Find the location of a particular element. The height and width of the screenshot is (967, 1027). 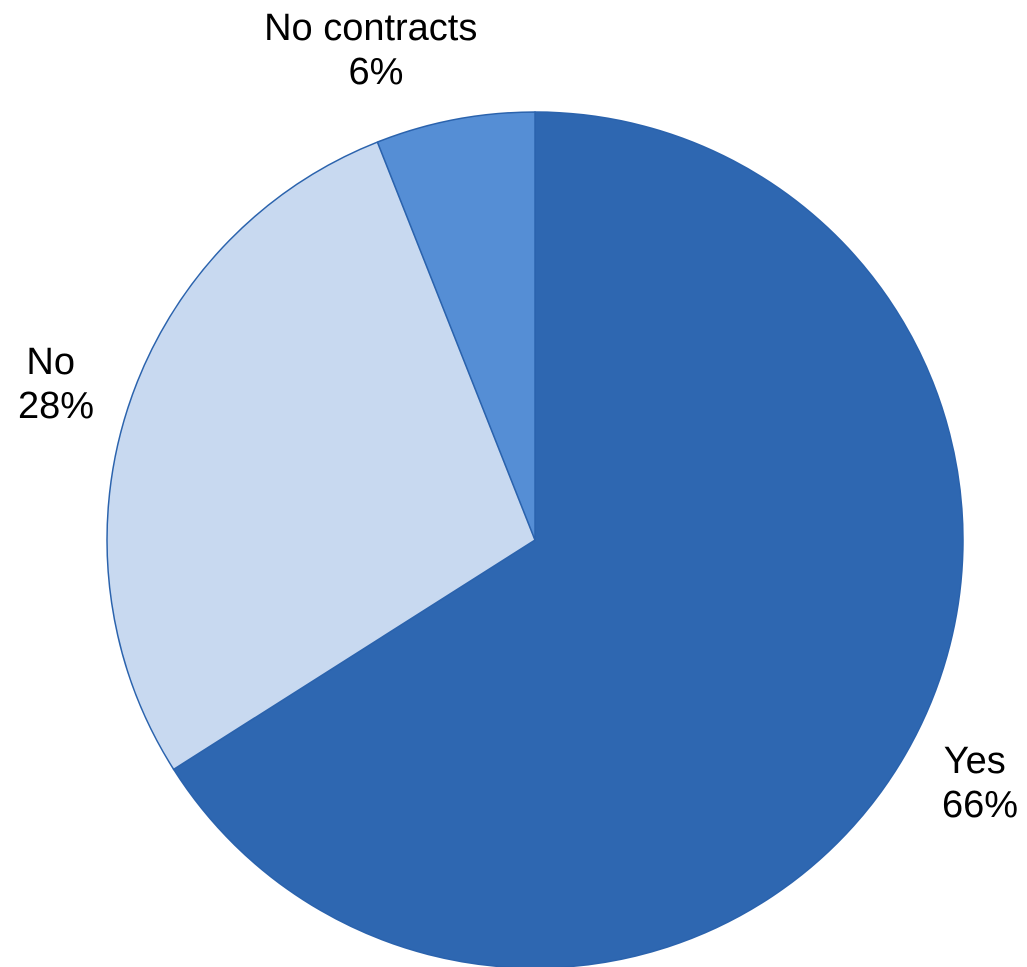

slice-label-no-percent: 28% is located at coordinates (56, 406).